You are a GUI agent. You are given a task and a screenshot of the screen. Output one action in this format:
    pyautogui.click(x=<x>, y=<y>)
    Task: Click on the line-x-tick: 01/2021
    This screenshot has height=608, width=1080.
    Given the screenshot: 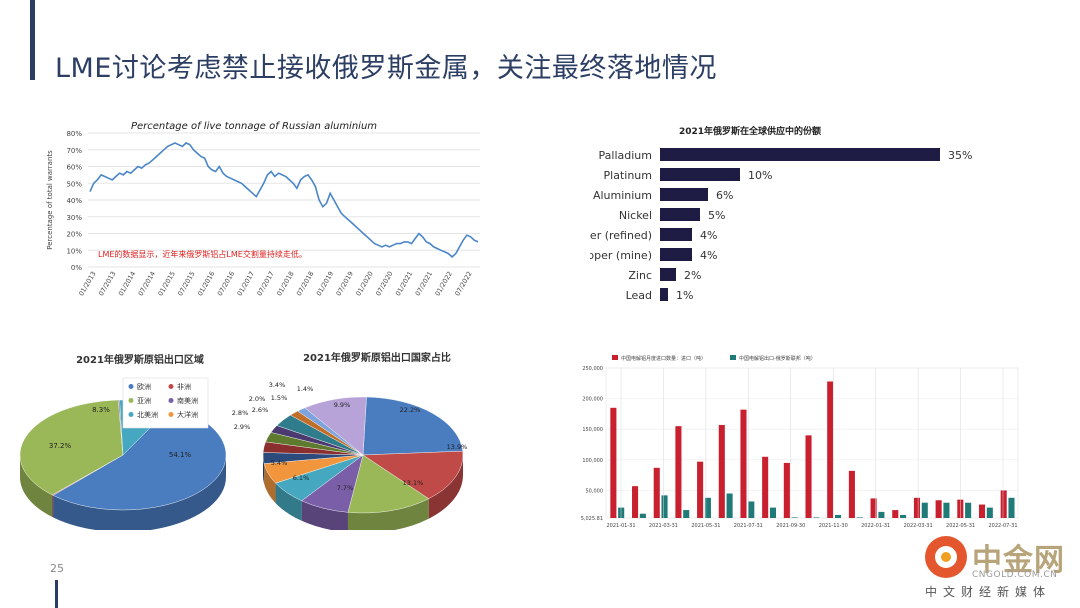 What is the action you would take?
    pyautogui.click(x=404, y=283)
    